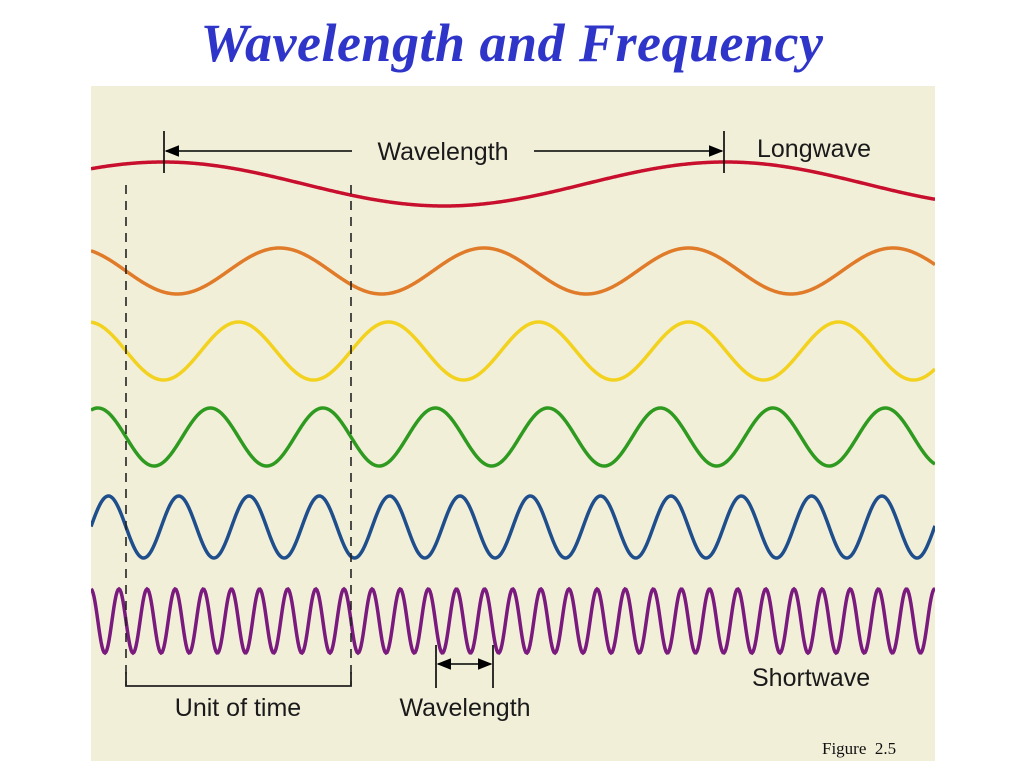 Image resolution: width=1024 pixels, height=768 pixels. What do you see at coordinates (464, 708) in the screenshot?
I see `wavelength-label-bottom: Wavelength` at bounding box center [464, 708].